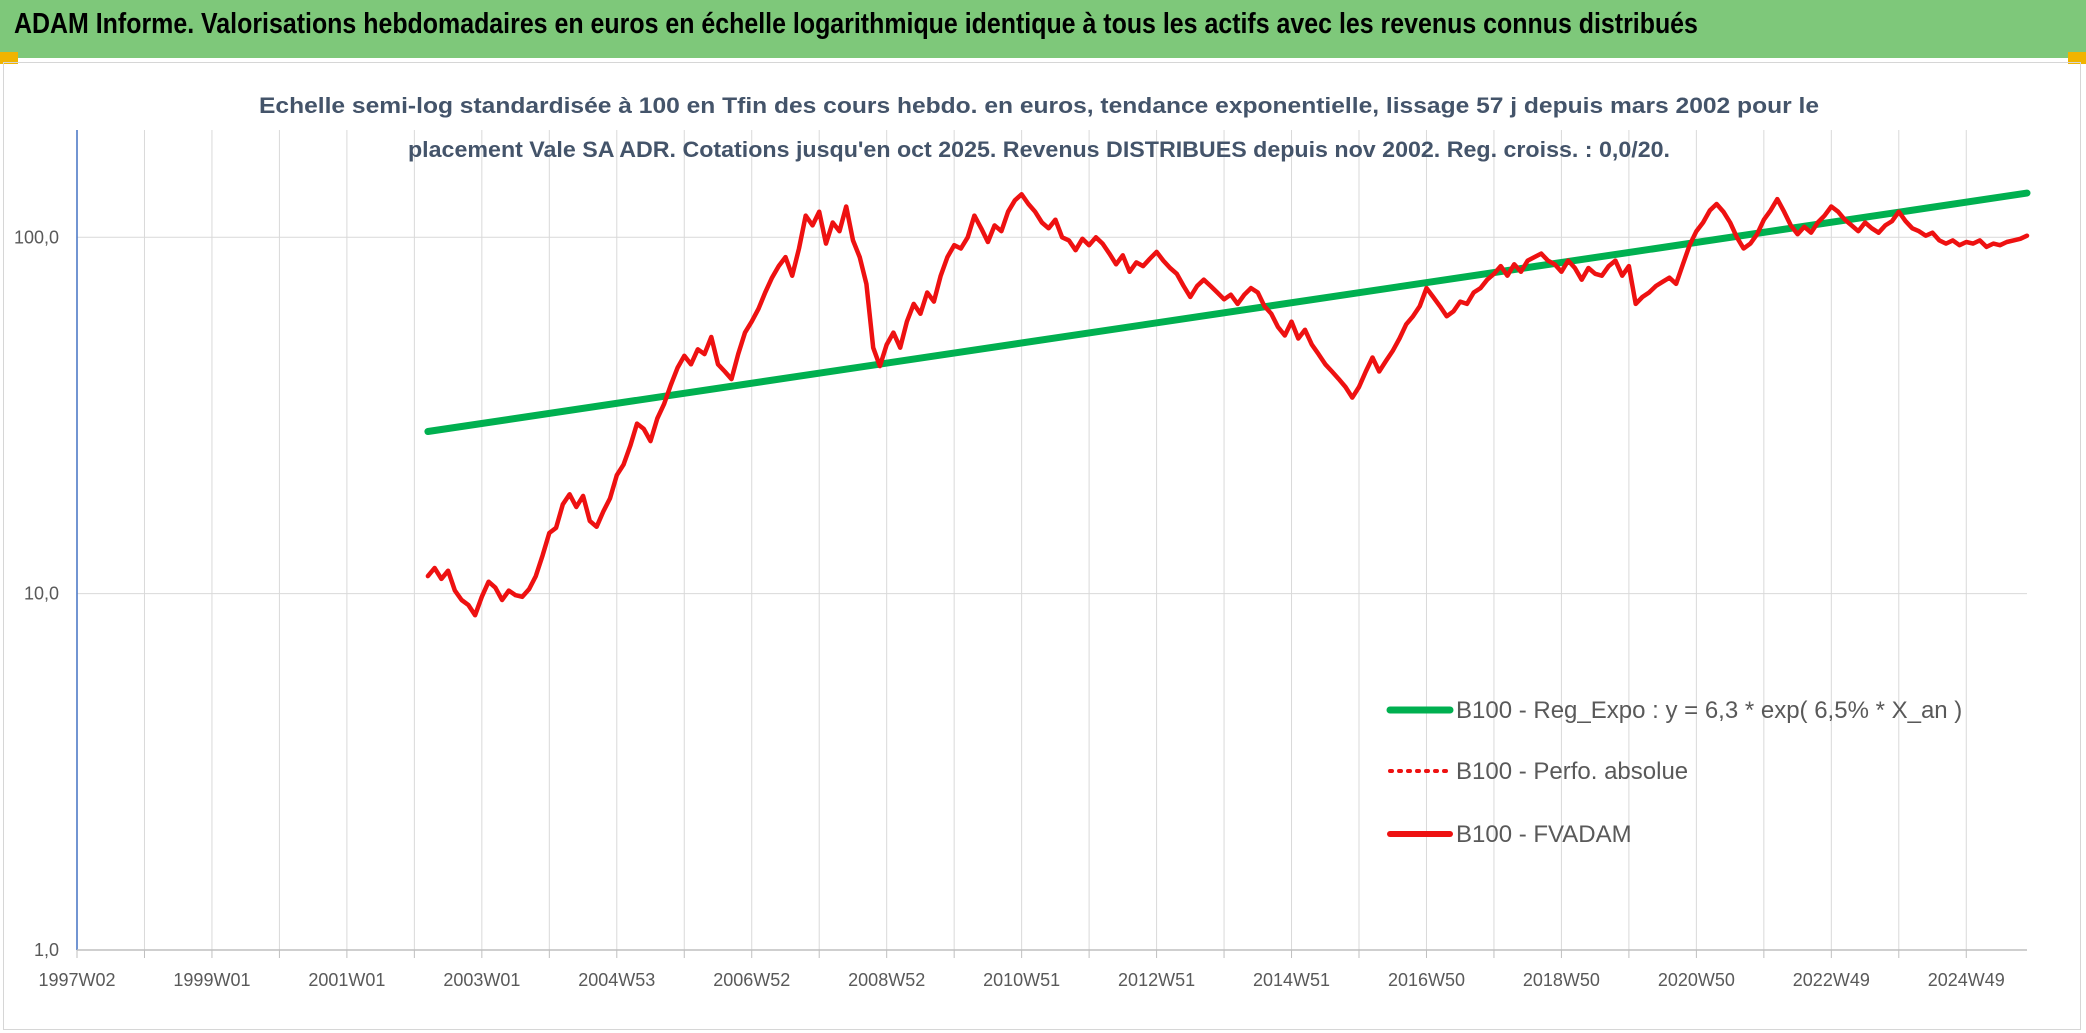 The image size is (2086, 1033). I want to click on x-tick-label: 2001W01, so click(346, 980).